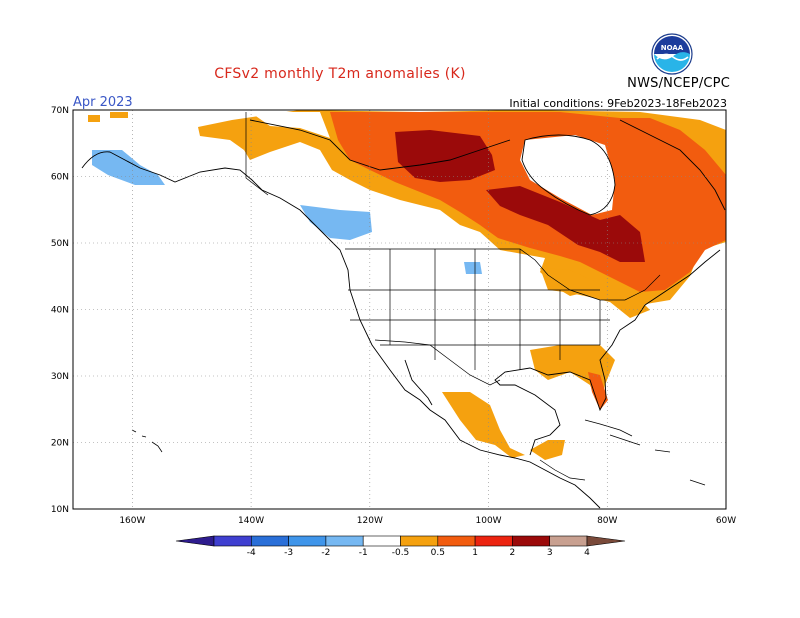 The height and width of the screenshot is (618, 800). I want to click on latitude-tick-label: 70N, so click(60, 111).